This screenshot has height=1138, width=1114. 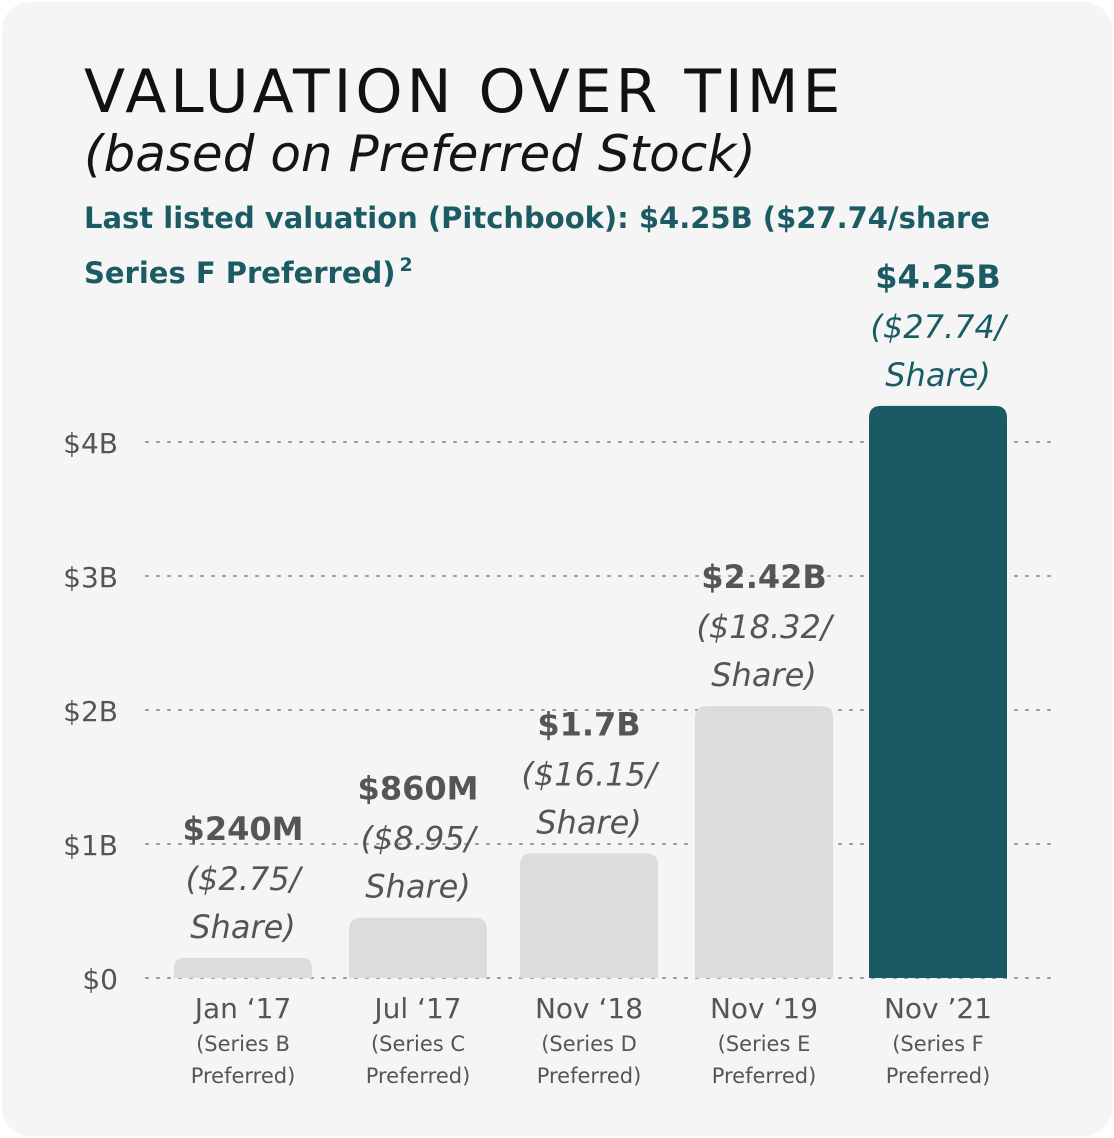 I want to click on value-label: $1.7B, so click(x=588, y=724).